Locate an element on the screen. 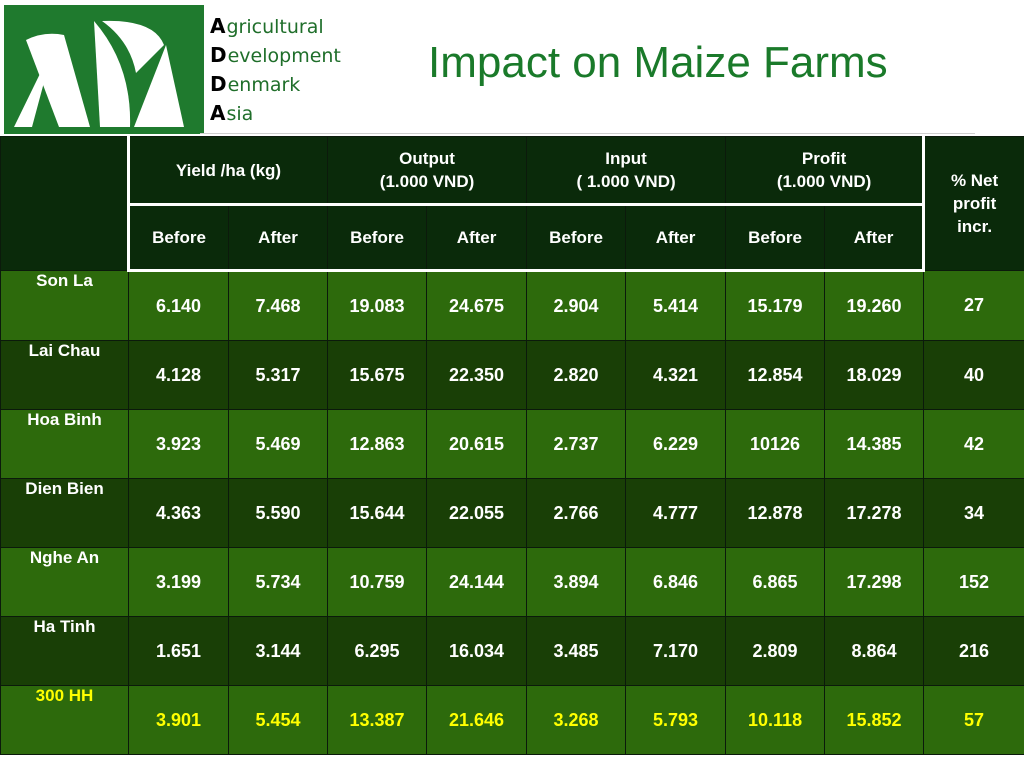 Image resolution: width=1024 pixels, height=768 pixels. table-cell: 7.468 is located at coordinates (278, 305).